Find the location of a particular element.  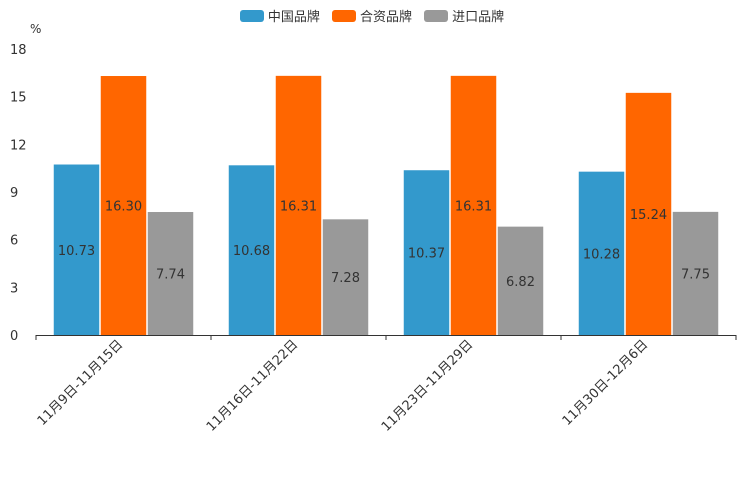

legend-label-import-brand: 进口品牌 is located at coordinates (478, 17).